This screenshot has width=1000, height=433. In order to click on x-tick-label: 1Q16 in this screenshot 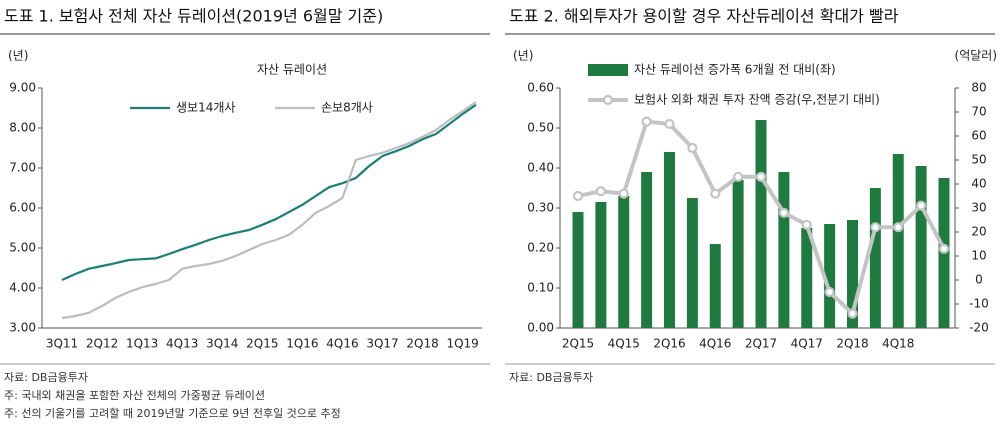, I will do `click(302, 344)`.